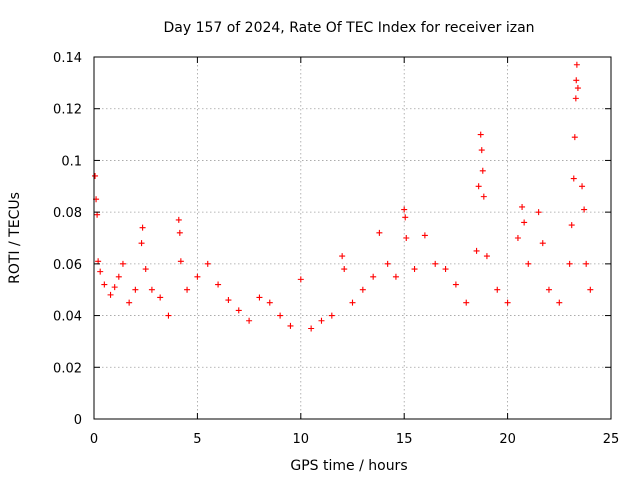  Describe the element at coordinates (15, 238) in the screenshot. I see `y-axis-label: ROTI / TECUs` at that location.